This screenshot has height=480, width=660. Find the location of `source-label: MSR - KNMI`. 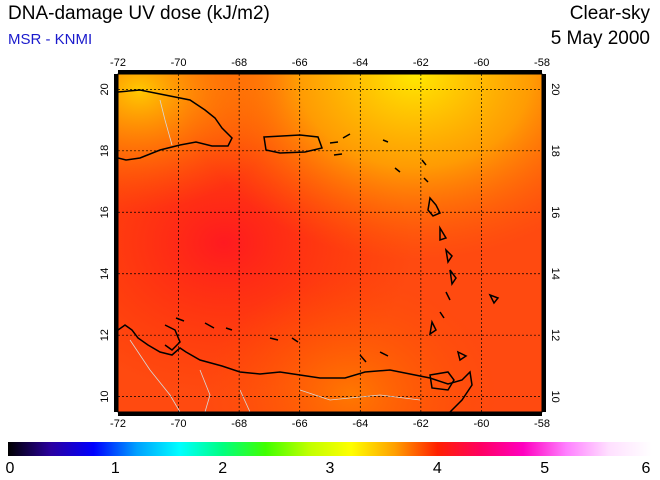

source-label: MSR - KNMI is located at coordinates (50, 39).